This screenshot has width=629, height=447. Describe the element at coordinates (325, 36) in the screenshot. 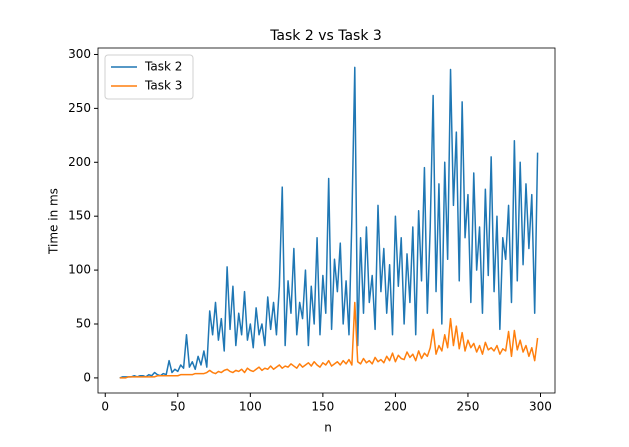

I see `chart-title: Task 2 vs Task 3` at that location.